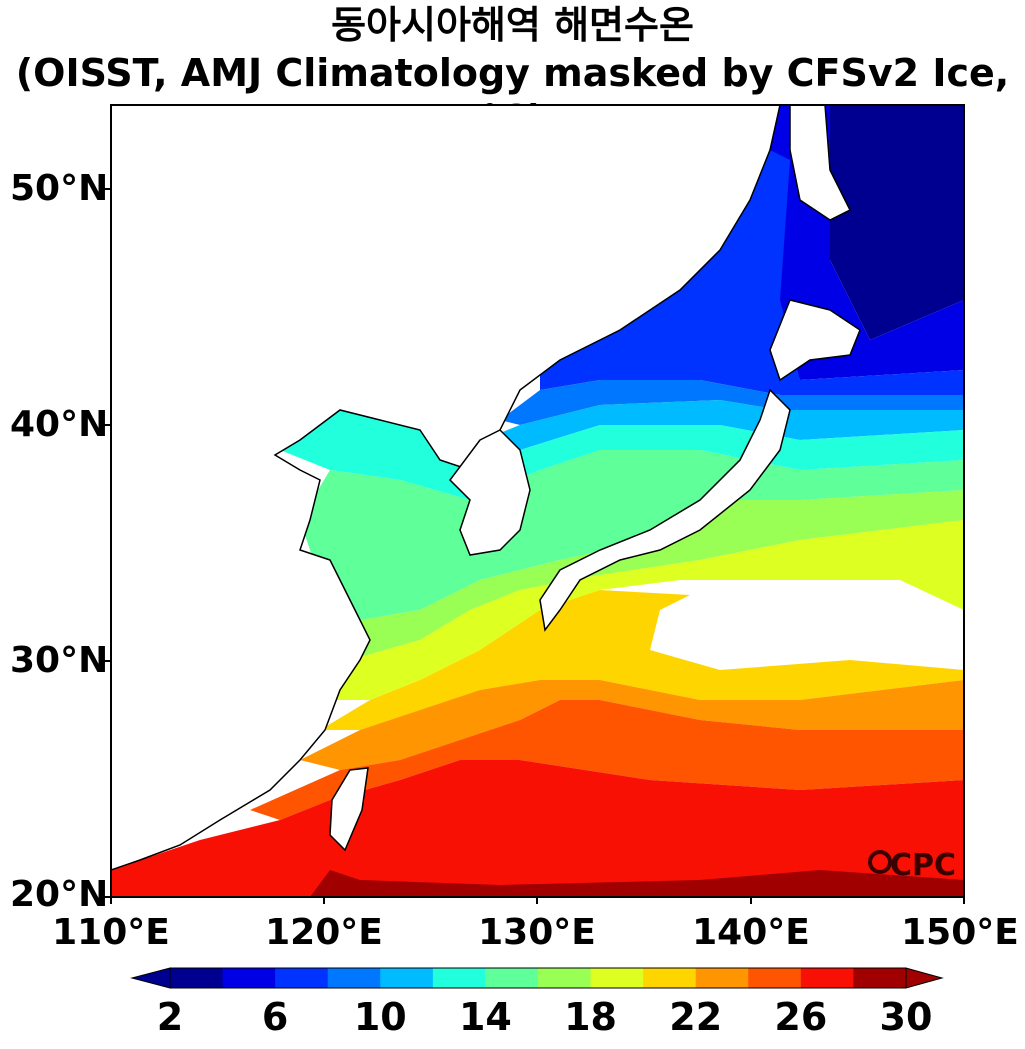 This screenshot has height=1049, width=1025. Describe the element at coordinates (820, 163) in the screenshot. I see `land-sakhalin` at that location.